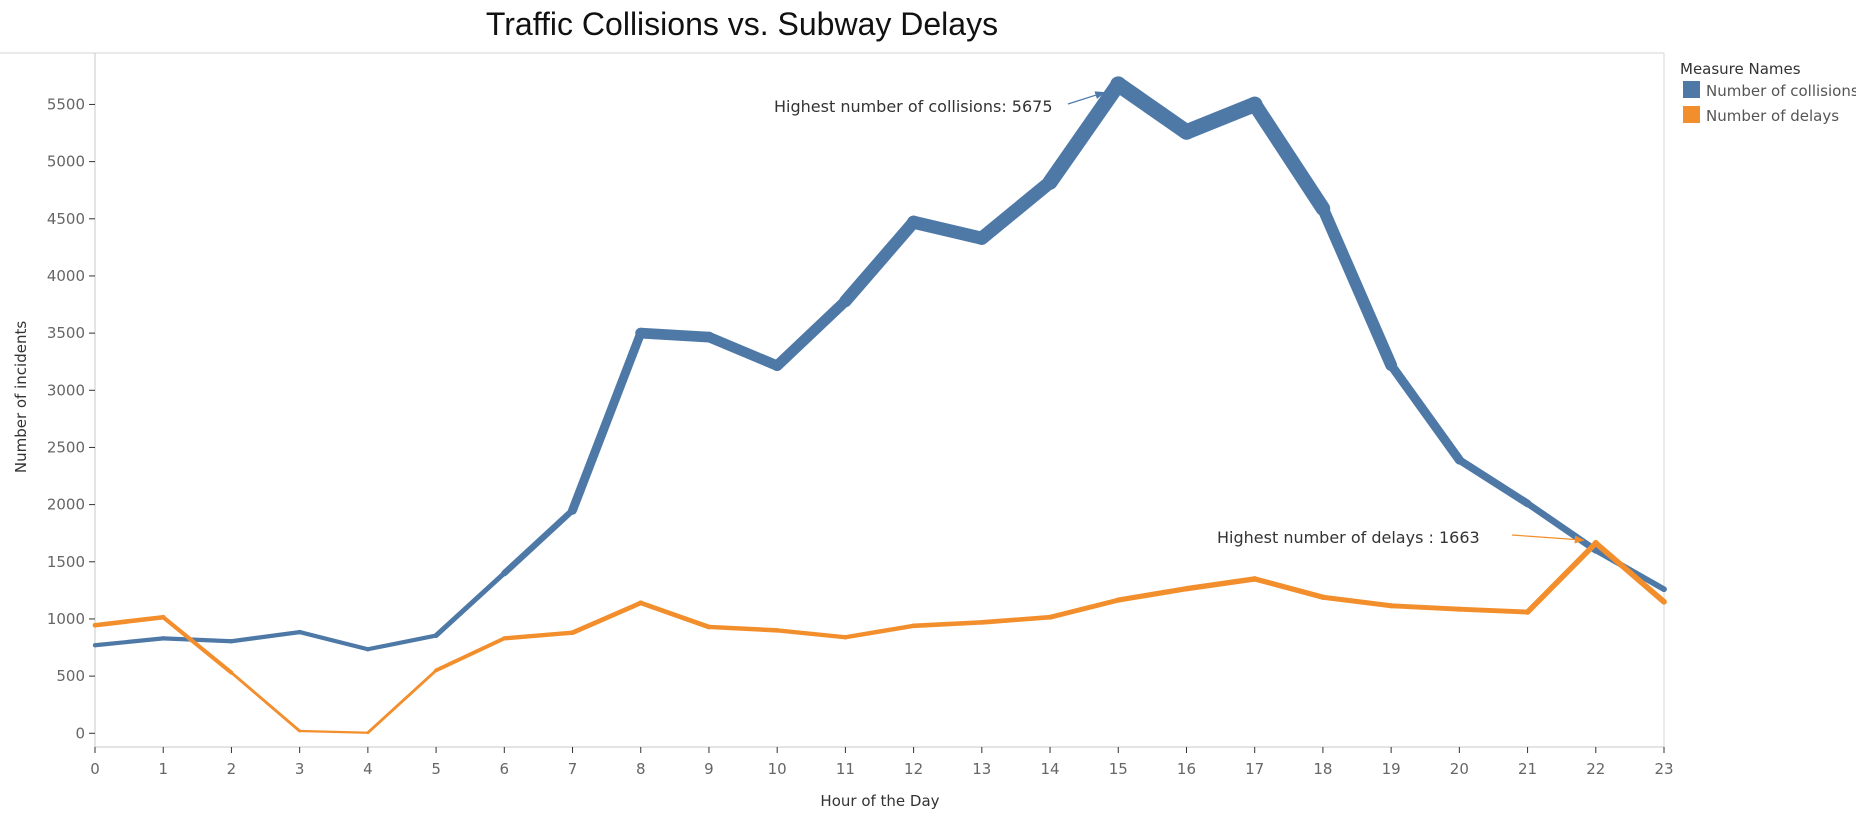 The height and width of the screenshot is (819, 1856). Describe the element at coordinates (879, 801) in the screenshot. I see `x-axis-title: Hour of the Day` at that location.